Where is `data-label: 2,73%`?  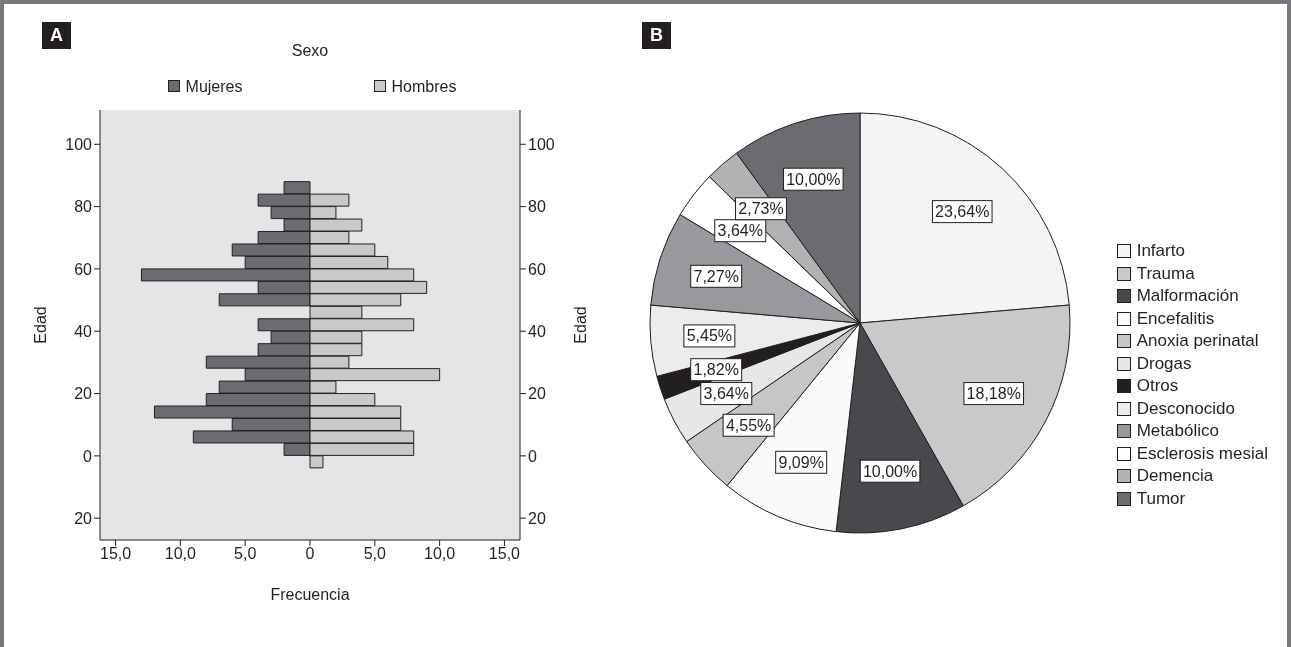
data-label: 2,73% is located at coordinates (761, 209).